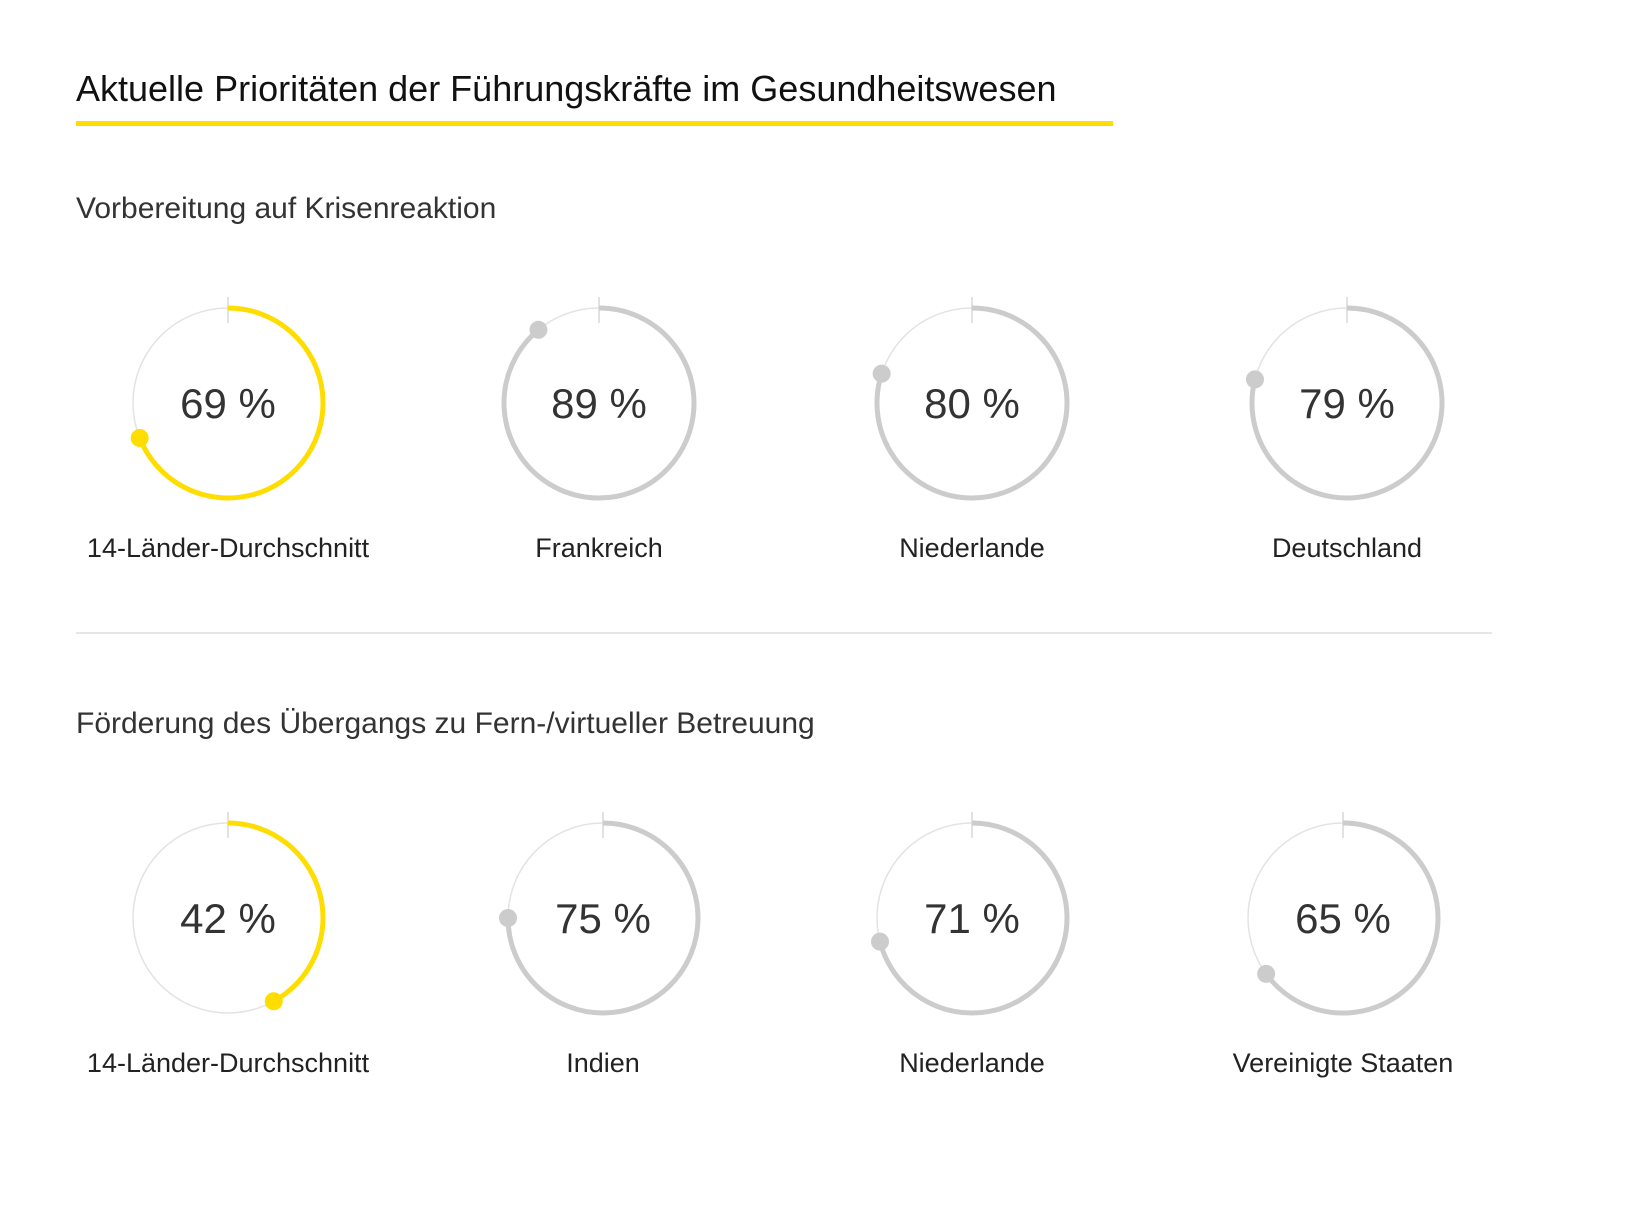  I want to click on gauge-value: 71 %, so click(972, 918).